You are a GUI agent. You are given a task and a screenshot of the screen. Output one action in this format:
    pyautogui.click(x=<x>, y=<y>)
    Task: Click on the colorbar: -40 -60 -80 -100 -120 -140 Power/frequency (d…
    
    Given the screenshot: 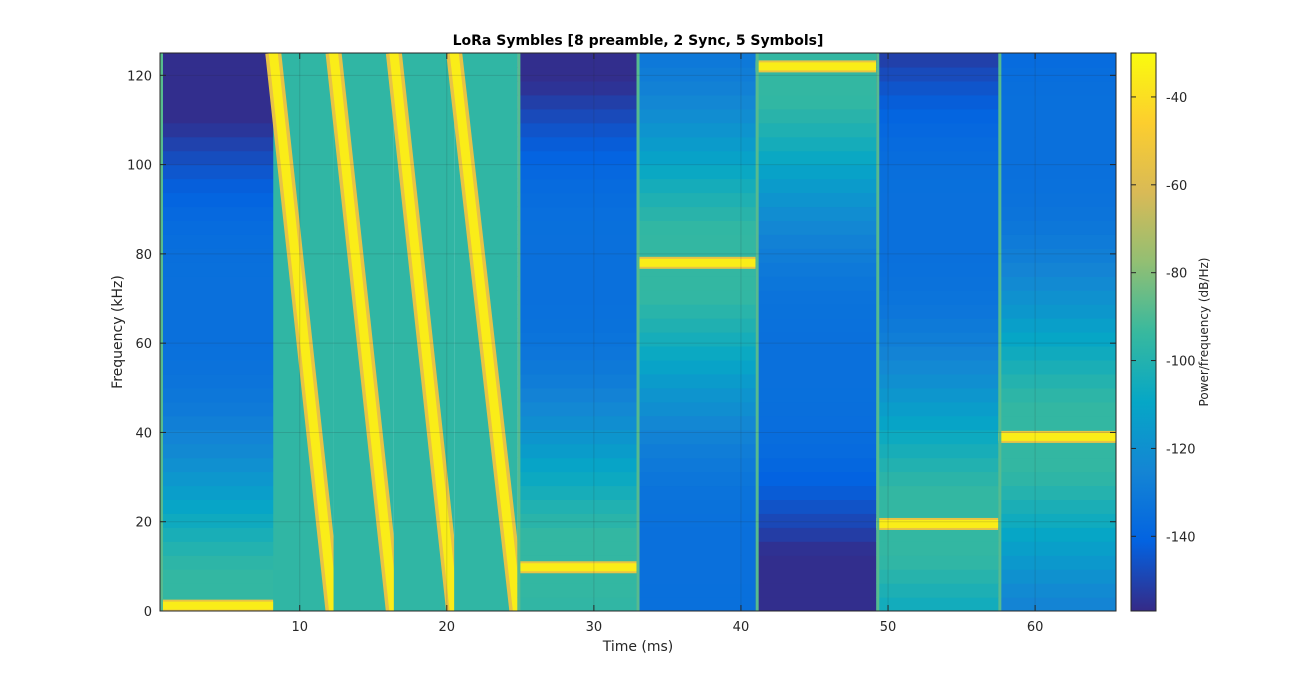 What is the action you would take?
    pyautogui.click(x=1170, y=332)
    